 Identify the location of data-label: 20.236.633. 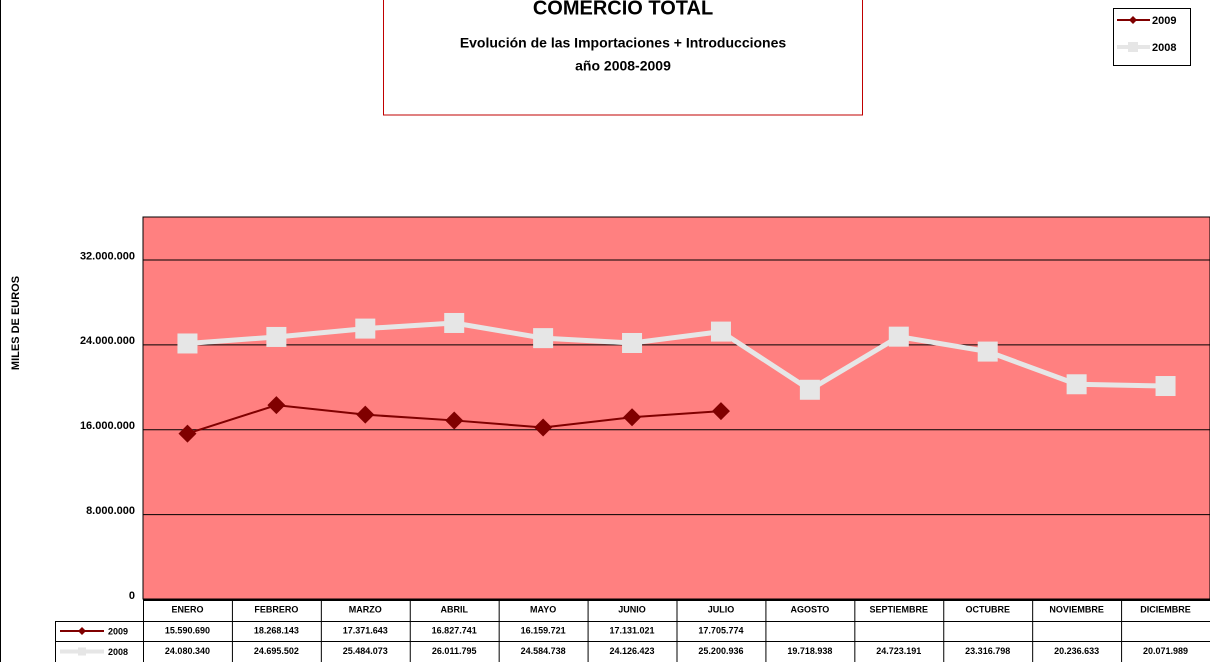
(1076, 651).